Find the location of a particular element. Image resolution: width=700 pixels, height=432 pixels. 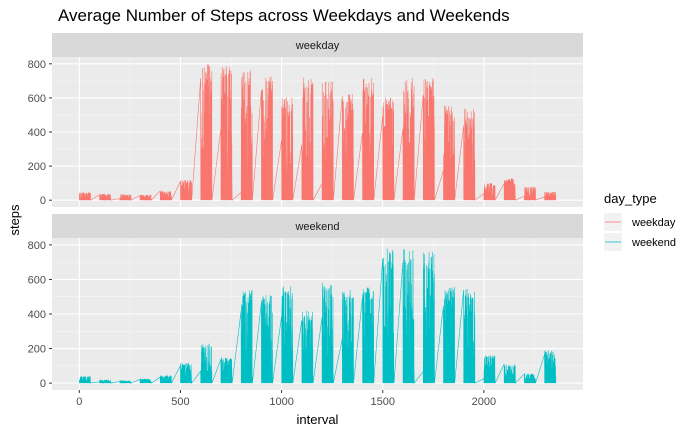

y-axis-title: steps is located at coordinates (14, 220).